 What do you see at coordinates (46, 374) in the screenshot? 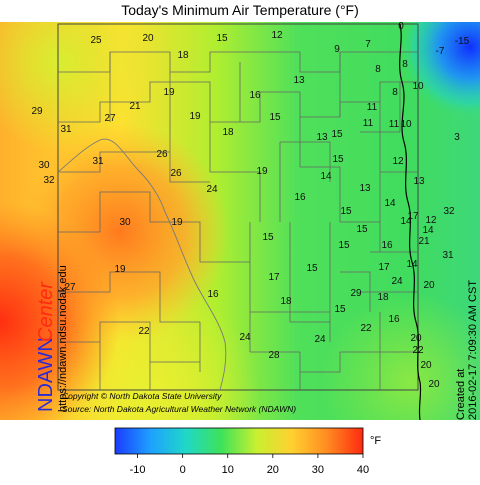
I see `ndawn-name: NDAWN` at bounding box center [46, 374].